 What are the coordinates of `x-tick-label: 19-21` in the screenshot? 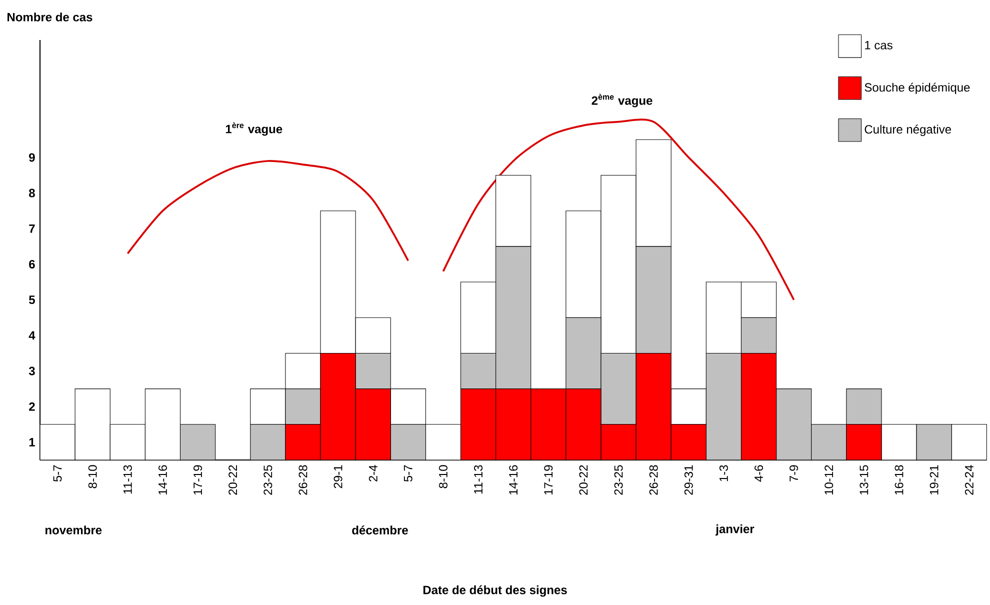 It's located at (934, 479).